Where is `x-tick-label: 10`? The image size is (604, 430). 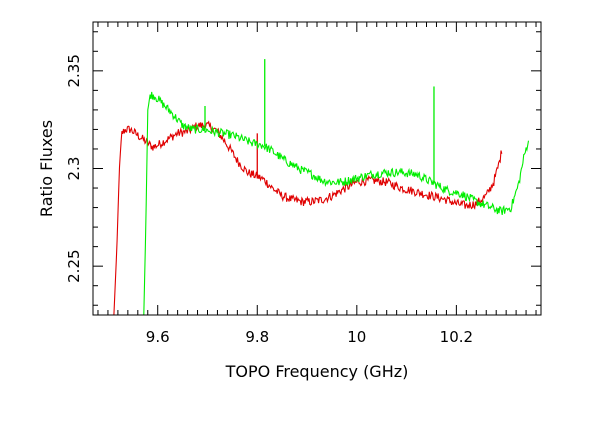
x-tick-label: 10 is located at coordinates (356, 337).